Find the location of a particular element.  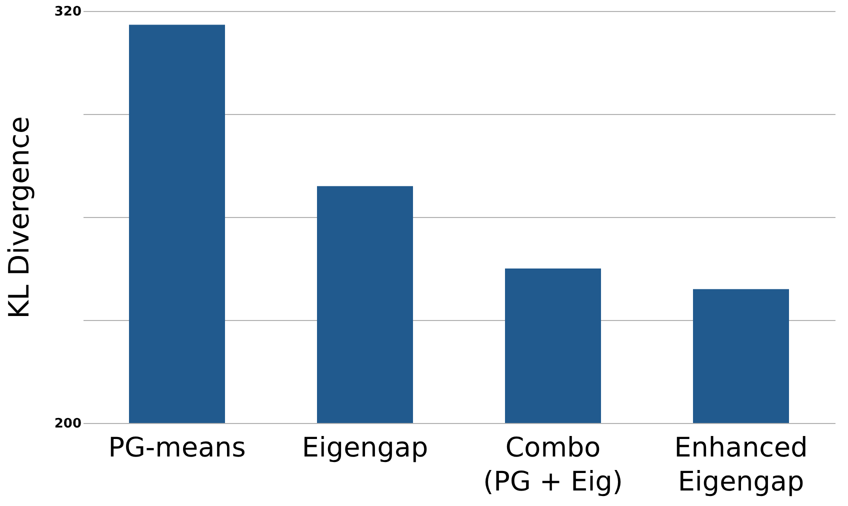

x-tick-label: Combo (PG + Eig) is located at coordinates (553, 465).